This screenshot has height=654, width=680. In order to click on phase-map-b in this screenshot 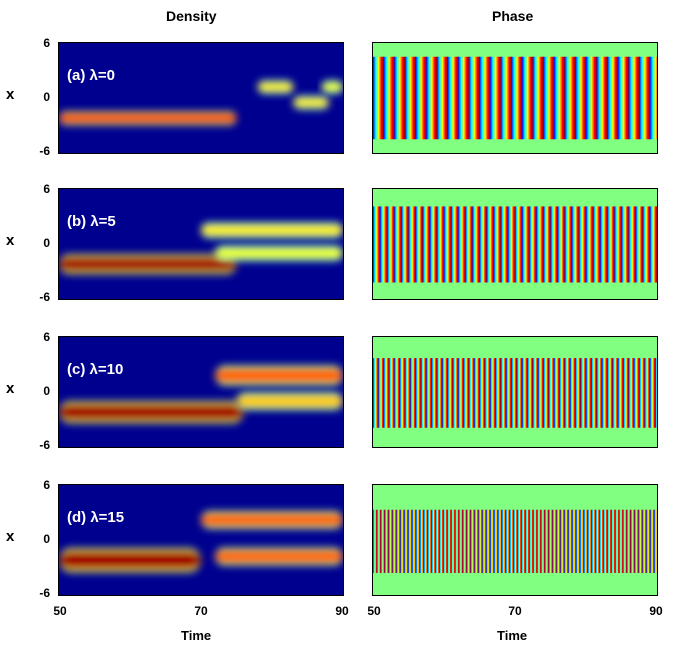, I will do `click(515, 244)`.